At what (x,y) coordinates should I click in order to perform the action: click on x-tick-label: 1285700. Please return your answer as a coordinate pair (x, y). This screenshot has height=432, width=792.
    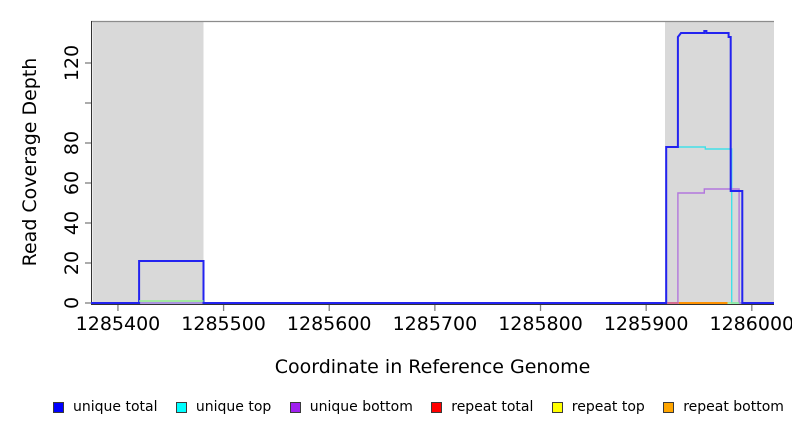
    Looking at the image, I should click on (435, 324).